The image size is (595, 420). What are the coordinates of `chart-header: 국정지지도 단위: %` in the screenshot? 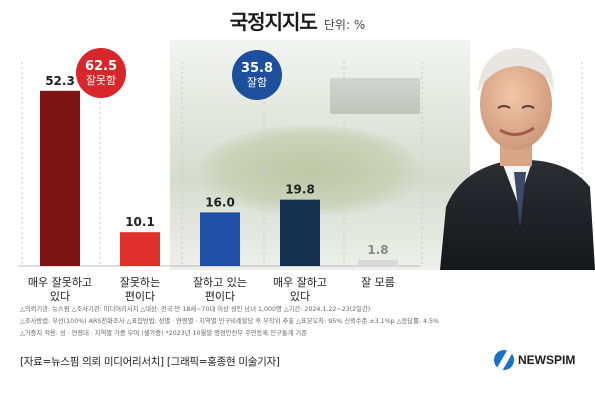 It's located at (297, 20).